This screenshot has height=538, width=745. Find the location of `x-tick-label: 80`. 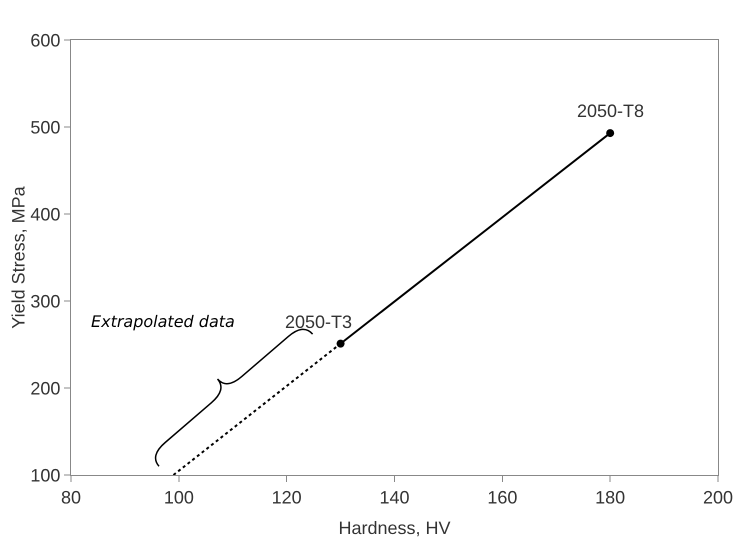

x-tick-label: 80 is located at coordinates (71, 498).